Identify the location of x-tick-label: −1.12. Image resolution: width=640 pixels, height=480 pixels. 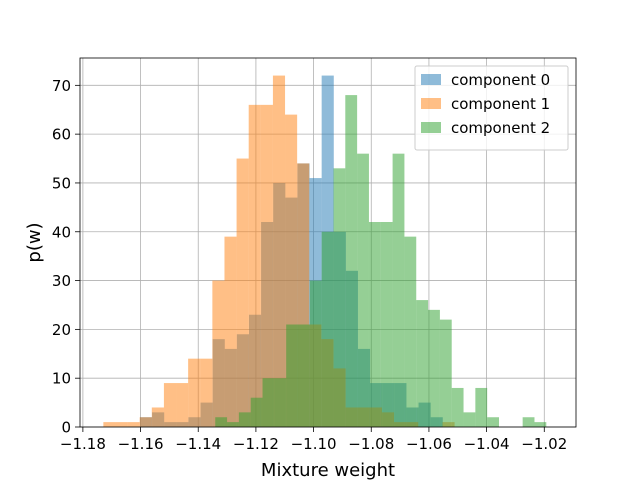
(256, 444).